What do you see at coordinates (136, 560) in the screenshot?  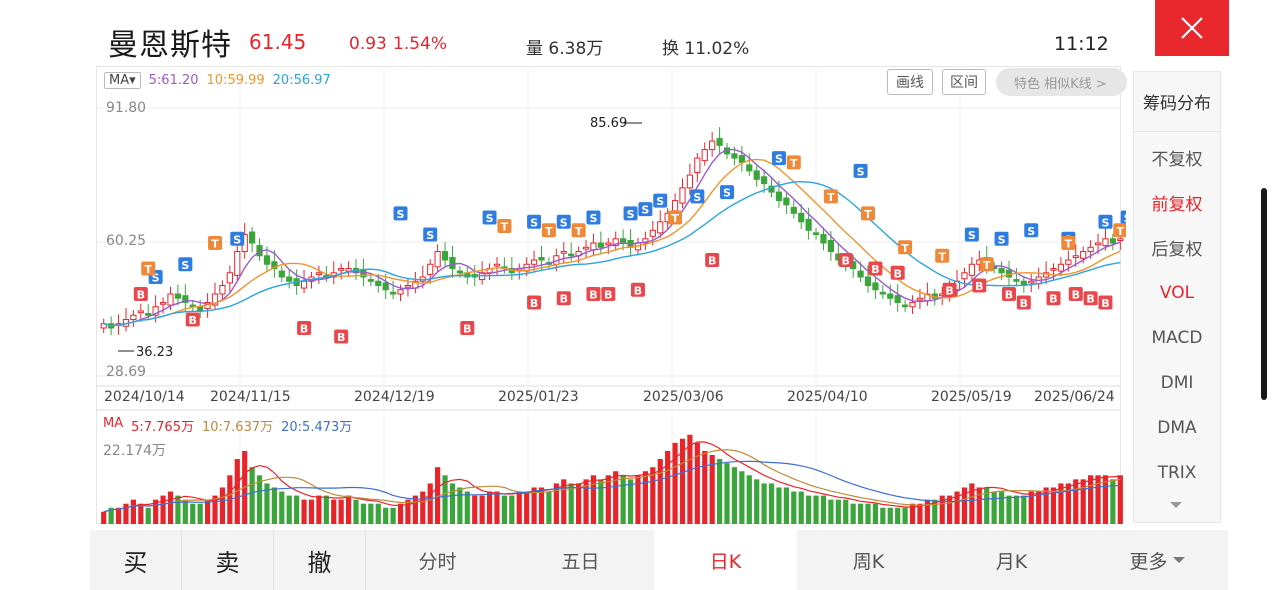 I see `buy-button: 买` at bounding box center [136, 560].